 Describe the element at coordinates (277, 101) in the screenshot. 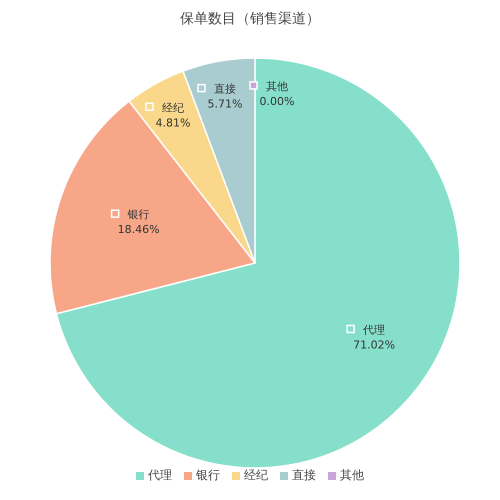

I see `text: 0.00%` at that location.